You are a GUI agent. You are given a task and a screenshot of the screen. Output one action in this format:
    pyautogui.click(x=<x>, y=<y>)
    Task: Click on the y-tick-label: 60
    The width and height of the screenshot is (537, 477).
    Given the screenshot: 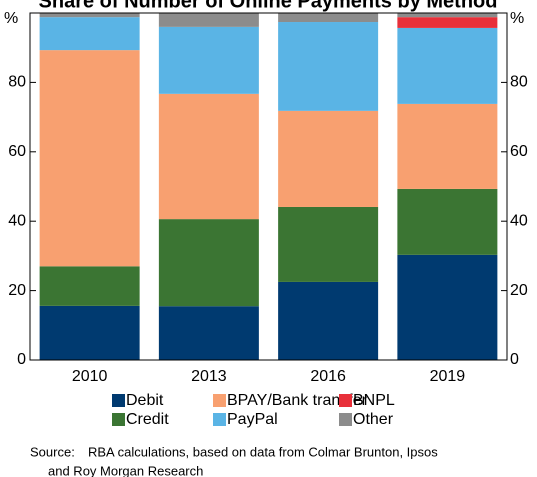 What is the action you would take?
    pyautogui.click(x=17, y=151)
    